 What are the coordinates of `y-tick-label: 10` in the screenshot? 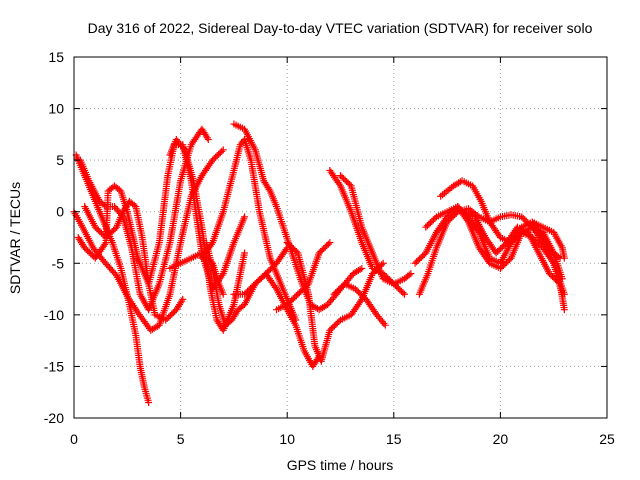 It's located at (56, 109).